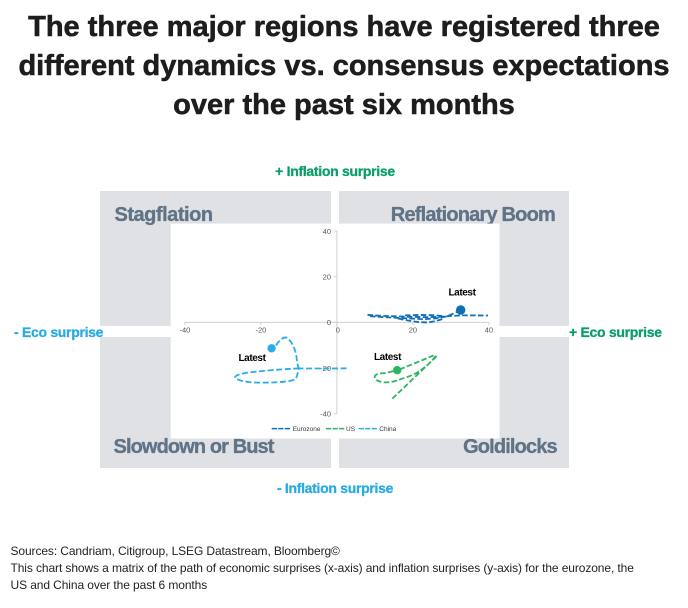 This screenshot has height=608, width=688. I want to click on svg-text: -20, so click(260, 329).